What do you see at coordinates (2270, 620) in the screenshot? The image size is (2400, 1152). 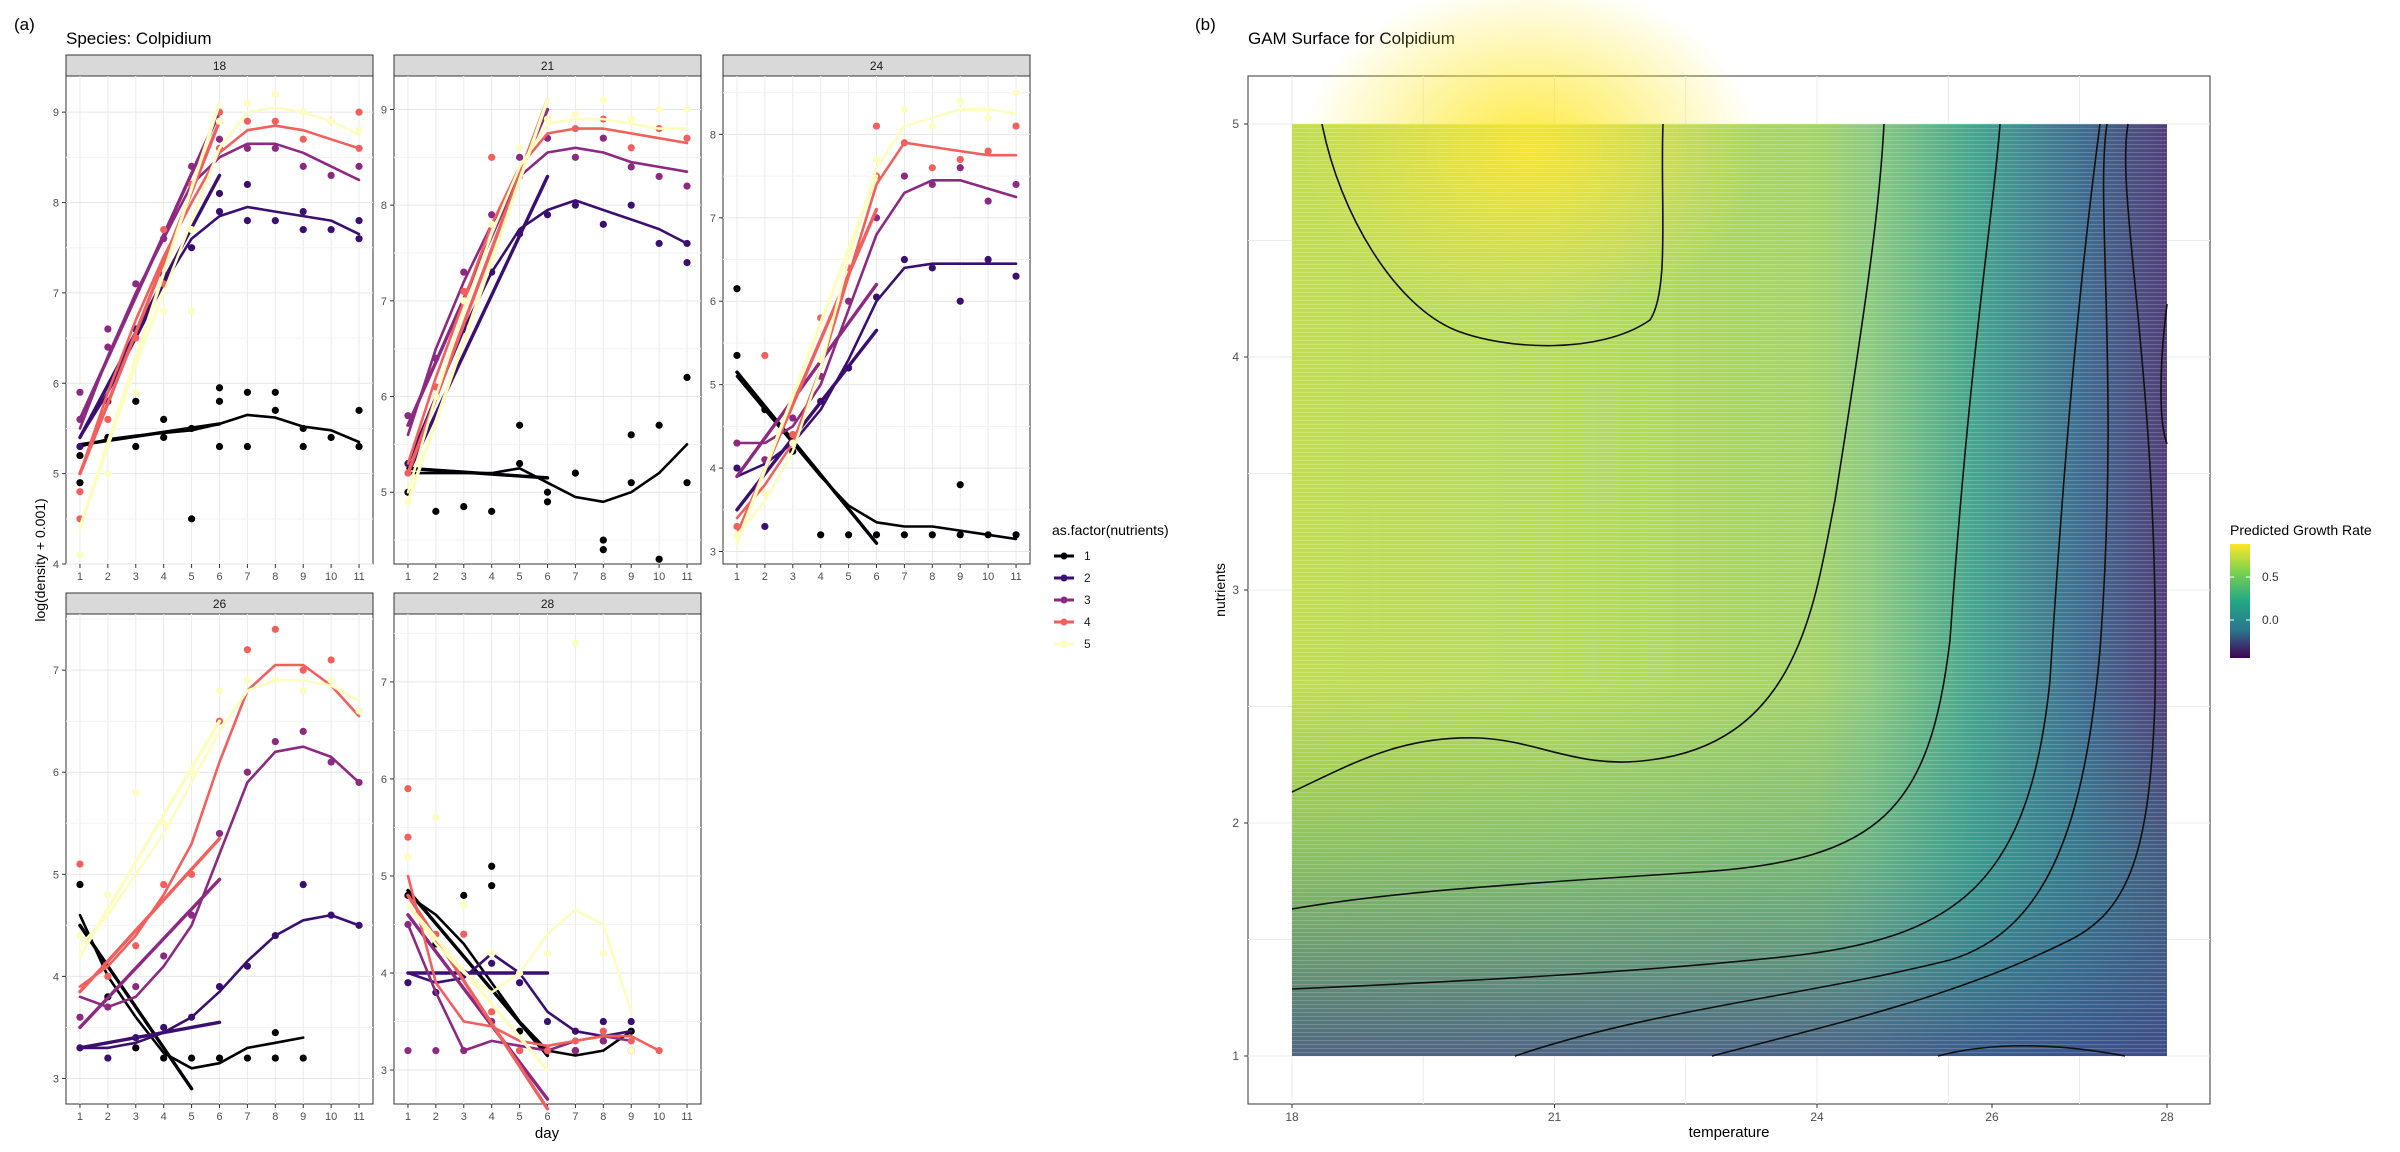 I see `growth-legend-tick-label: 0.0` at bounding box center [2270, 620].